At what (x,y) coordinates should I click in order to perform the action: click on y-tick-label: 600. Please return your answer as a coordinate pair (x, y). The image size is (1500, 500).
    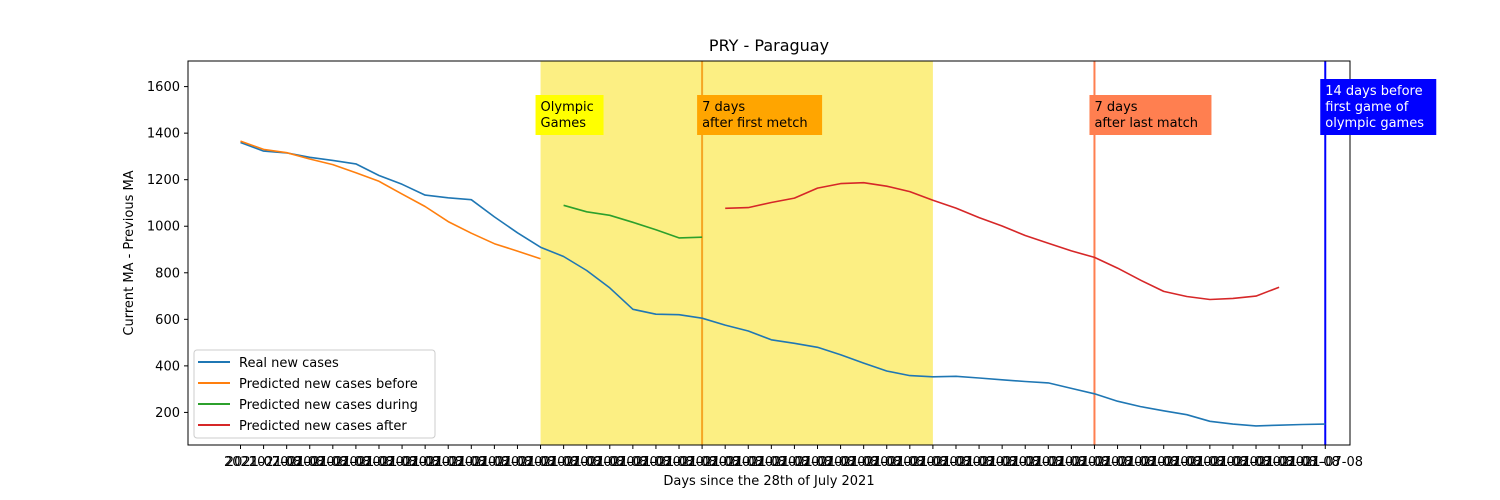
    Looking at the image, I should click on (167, 320).